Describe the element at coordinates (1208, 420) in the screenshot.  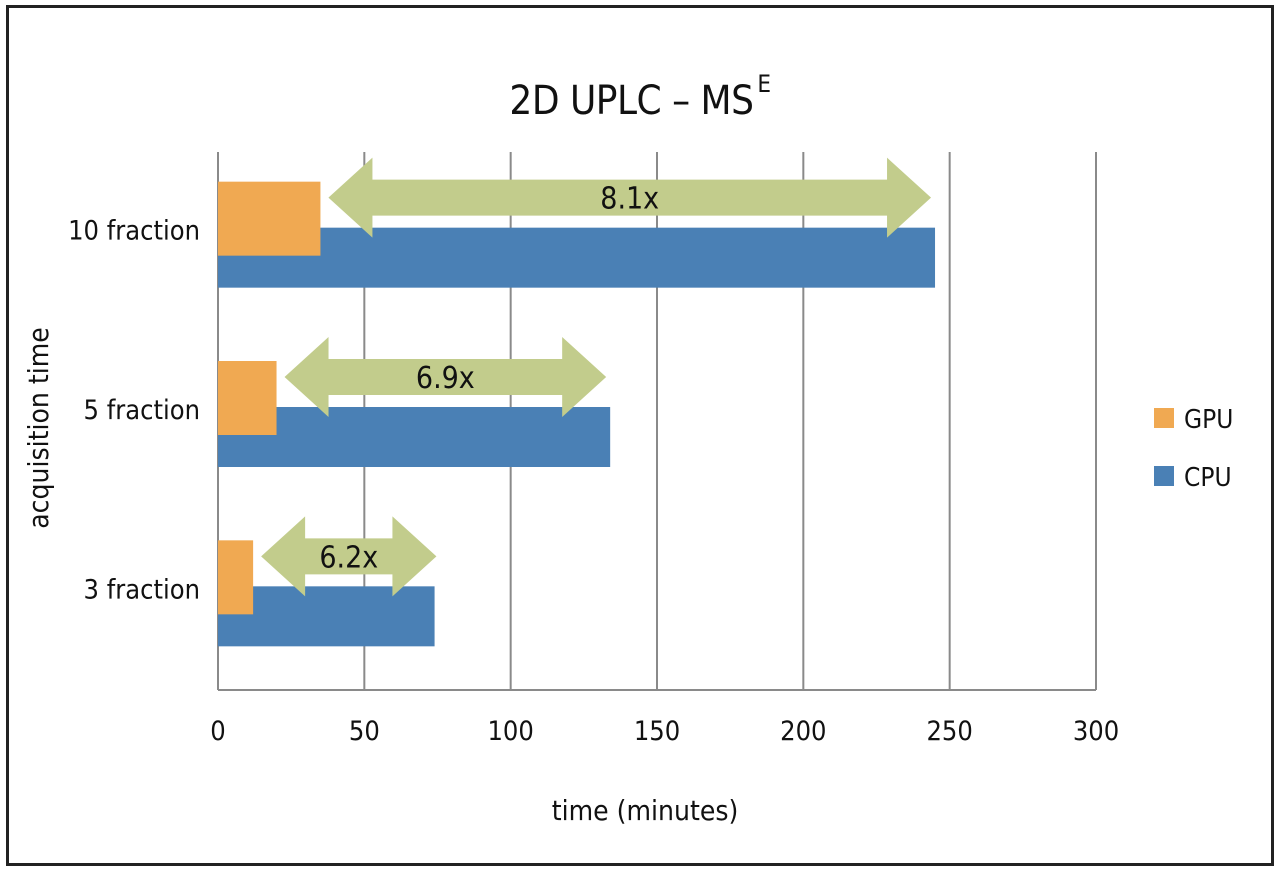
I see `legend-label: GPU` at that location.